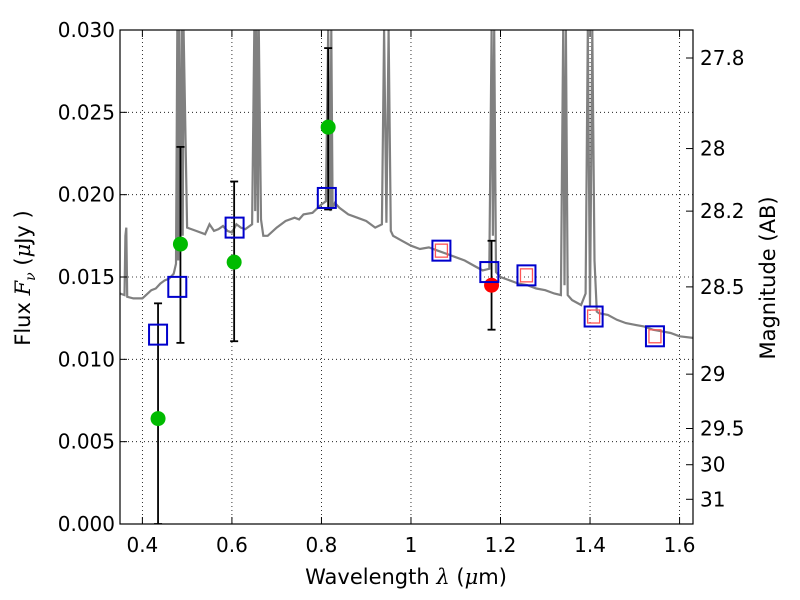  I want to click on y-tick-label-3: 0.015, so click(86, 277).